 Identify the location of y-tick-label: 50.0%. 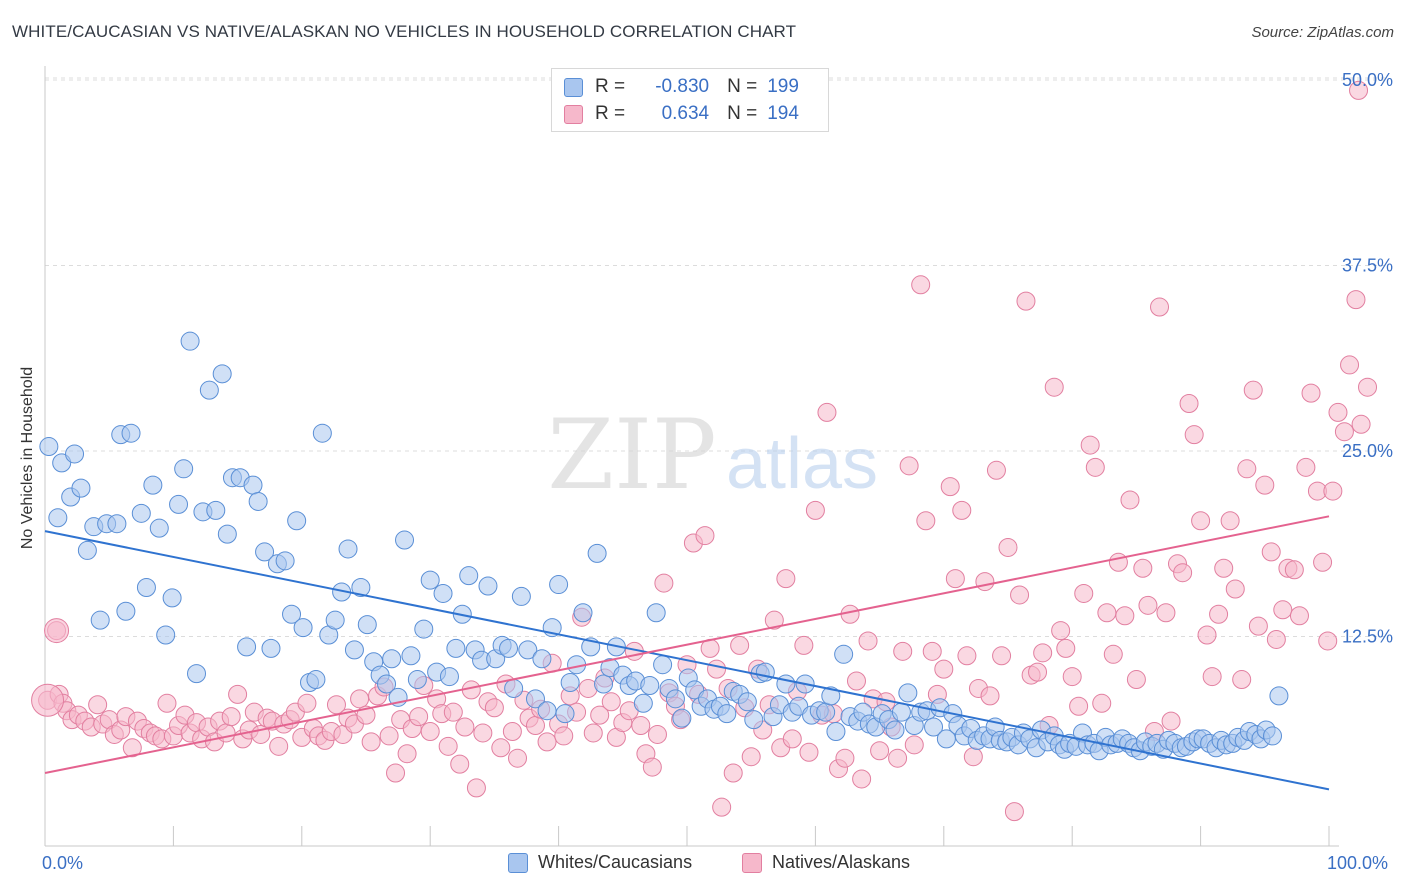
(1367, 80).